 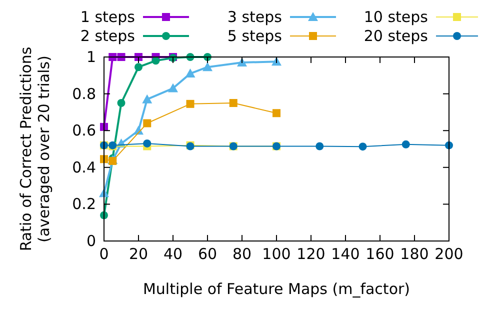 I want to click on legend-label: 20 steps, so click(x=396, y=36).